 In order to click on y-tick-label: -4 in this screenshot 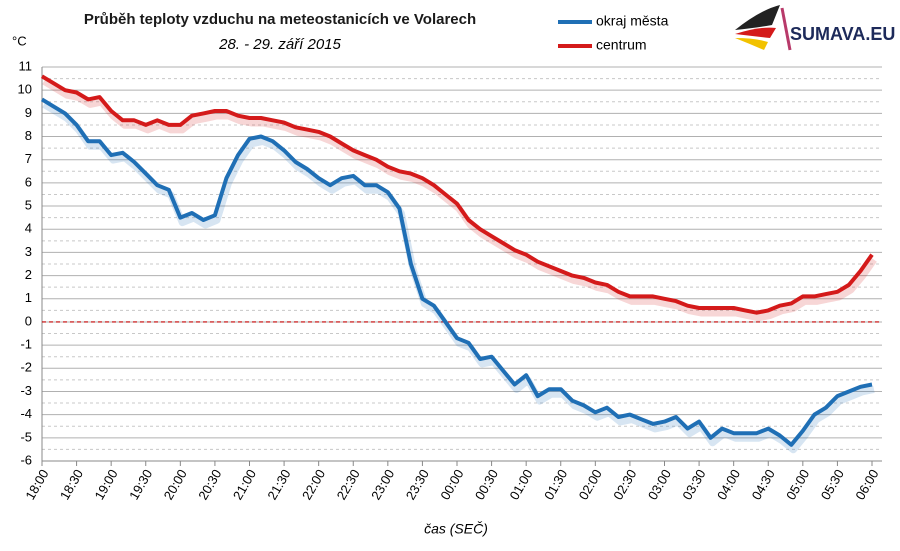, I will do `click(26, 413)`.